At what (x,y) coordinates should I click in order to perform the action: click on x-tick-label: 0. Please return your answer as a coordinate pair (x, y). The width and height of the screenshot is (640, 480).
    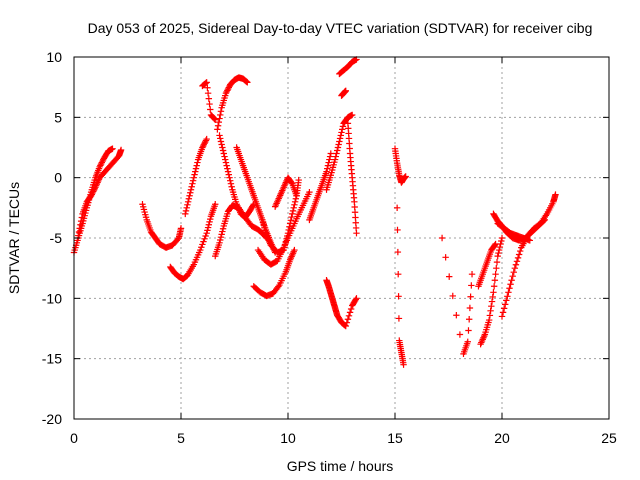
    Looking at the image, I should click on (74, 438).